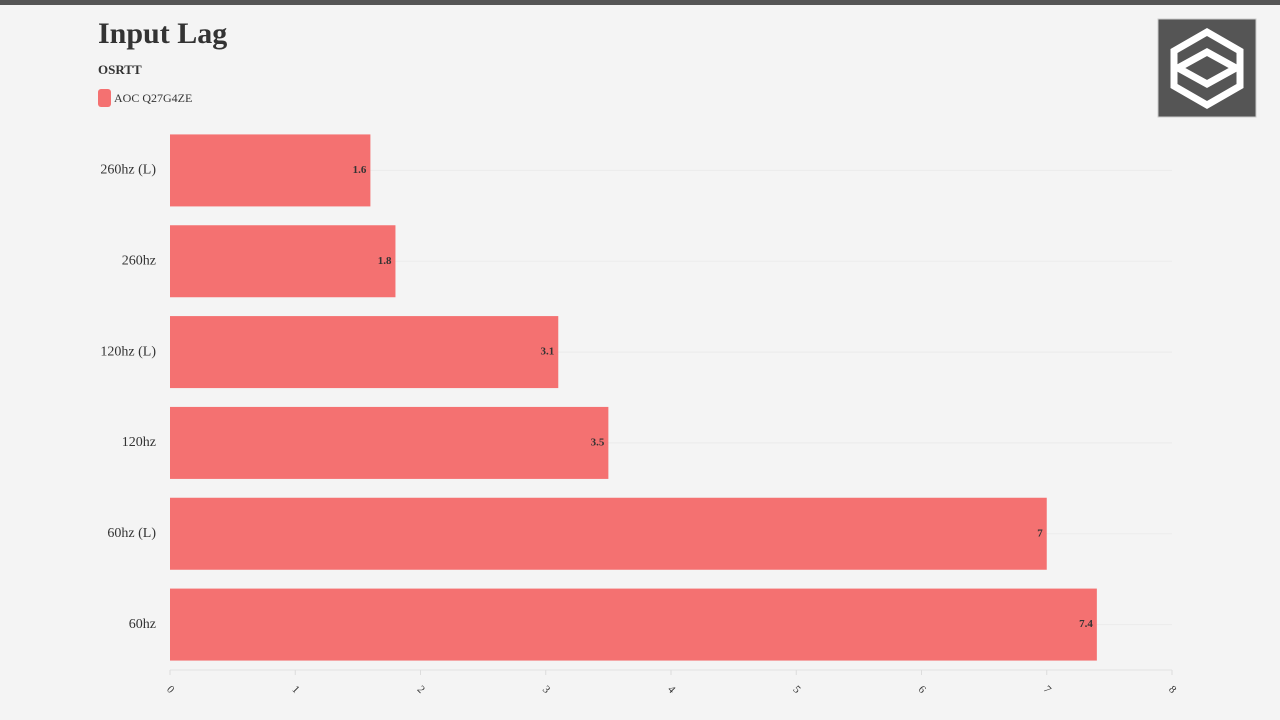 Image resolution: width=1280 pixels, height=720 pixels. What do you see at coordinates (1172, 689) in the screenshot?
I see `x-tick-label: 8` at bounding box center [1172, 689].